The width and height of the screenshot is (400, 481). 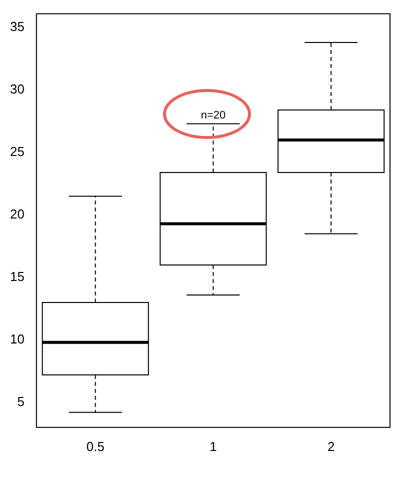 What do you see at coordinates (17, 26) in the screenshot?
I see `y-tick-label: 35` at bounding box center [17, 26].